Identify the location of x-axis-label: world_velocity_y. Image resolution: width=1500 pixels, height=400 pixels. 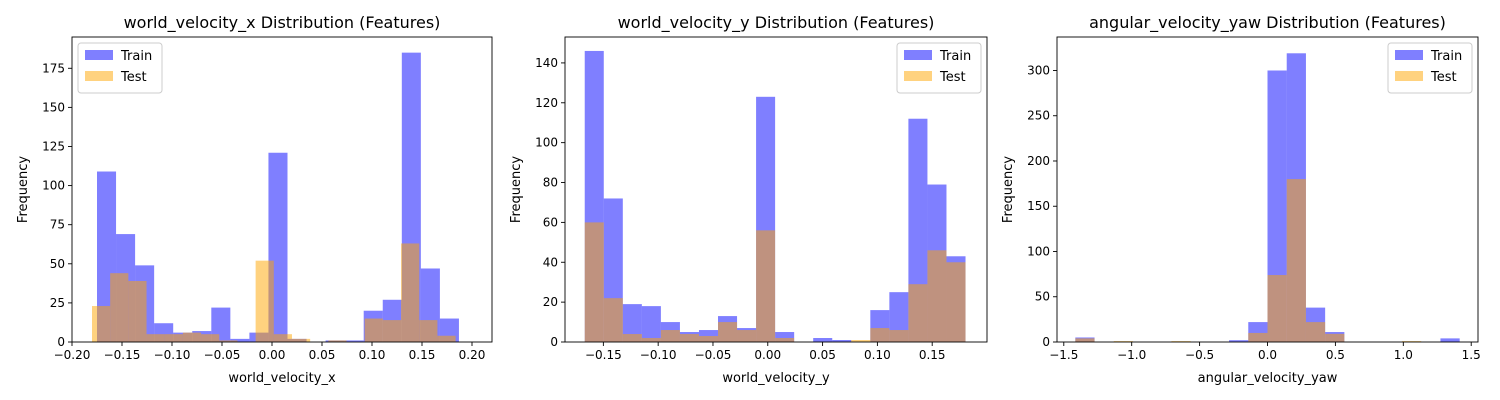
(776, 378).